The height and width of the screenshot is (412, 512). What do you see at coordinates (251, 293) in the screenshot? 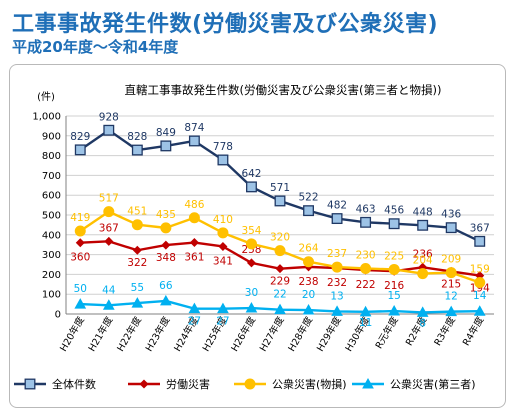
I see `data-label: 30` at bounding box center [251, 293].